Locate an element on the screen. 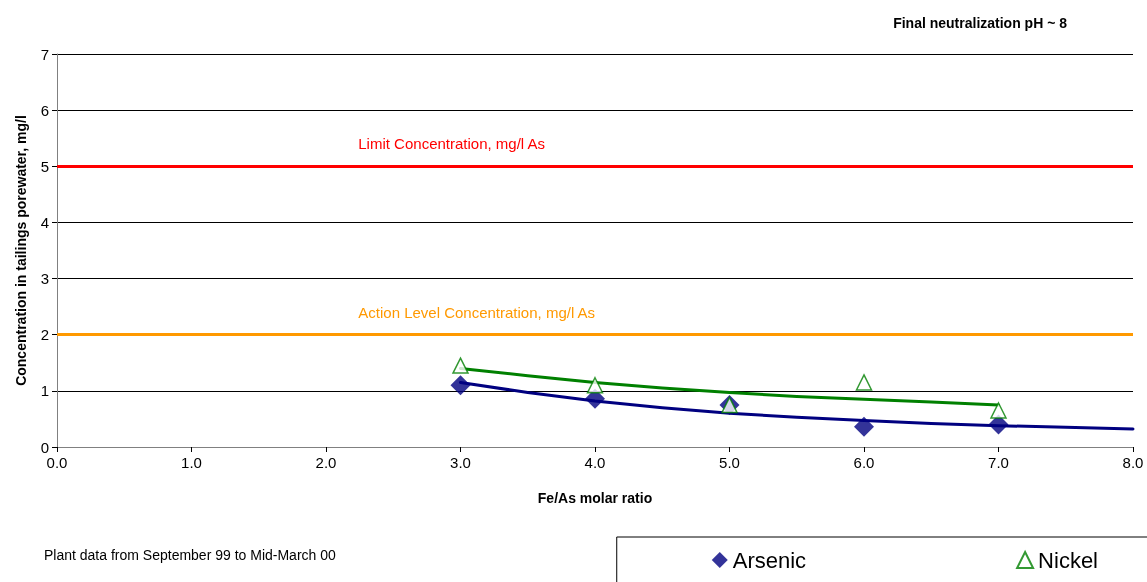 Image resolution: width=1147 pixels, height=582 pixels. y-tick-label: 1 is located at coordinates (44, 391).